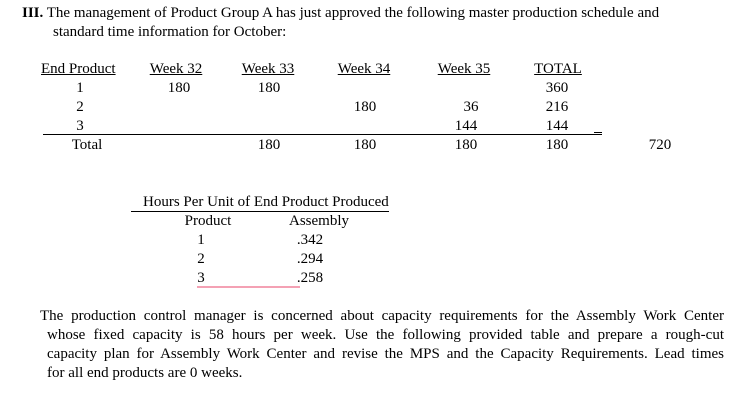 This screenshot has height=401, width=744. Describe the element at coordinates (310, 278) in the screenshot. I see `hpu-row-3-assembly: .258` at that location.